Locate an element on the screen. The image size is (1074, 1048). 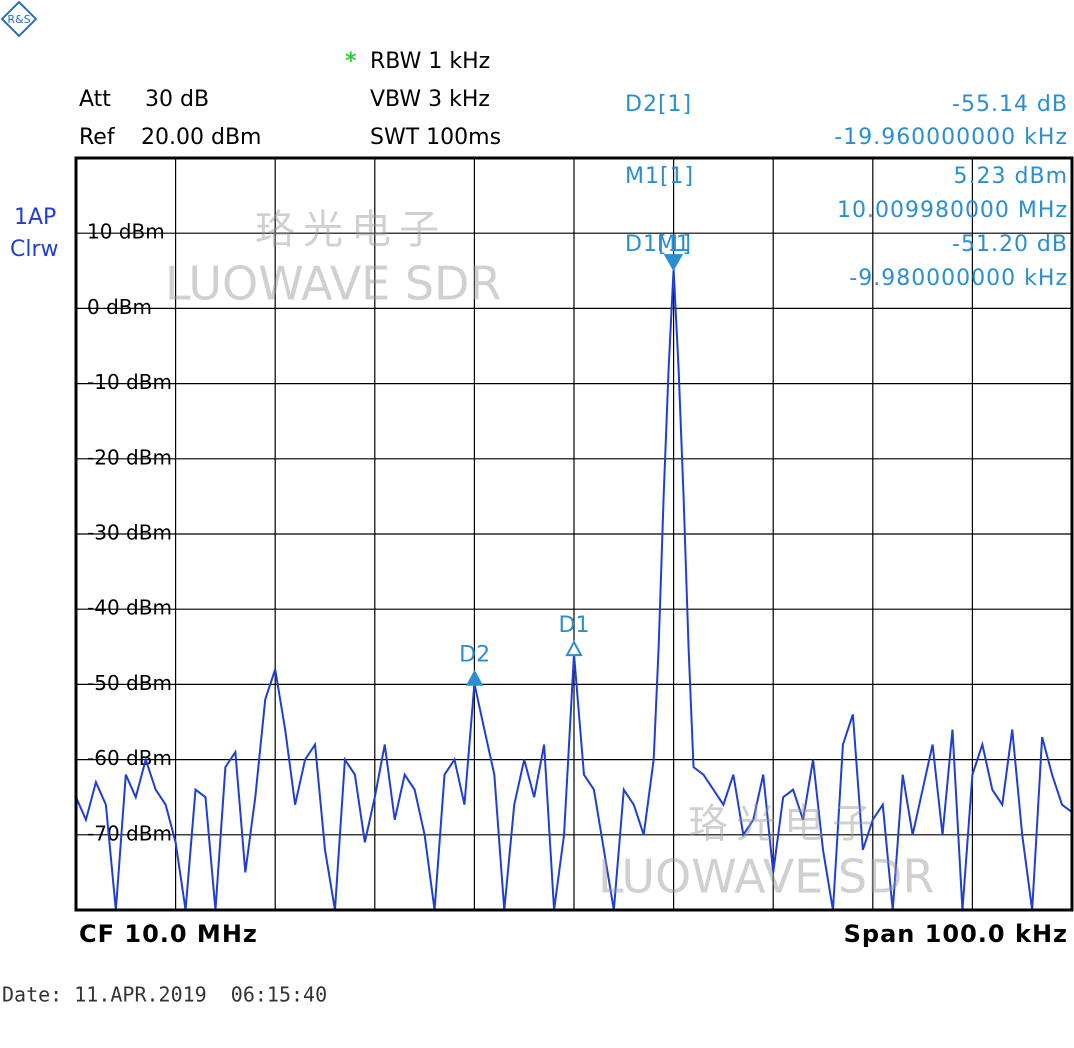
marker-table-value: -51.20 dB is located at coordinates (1010, 244).